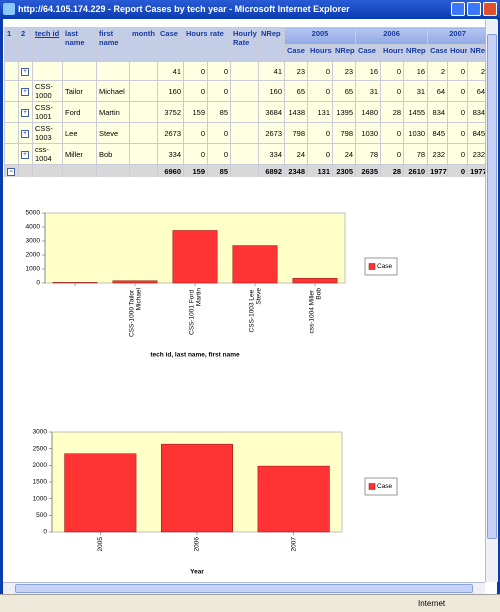  I want to click on cell: css-1004, so click(47, 154).